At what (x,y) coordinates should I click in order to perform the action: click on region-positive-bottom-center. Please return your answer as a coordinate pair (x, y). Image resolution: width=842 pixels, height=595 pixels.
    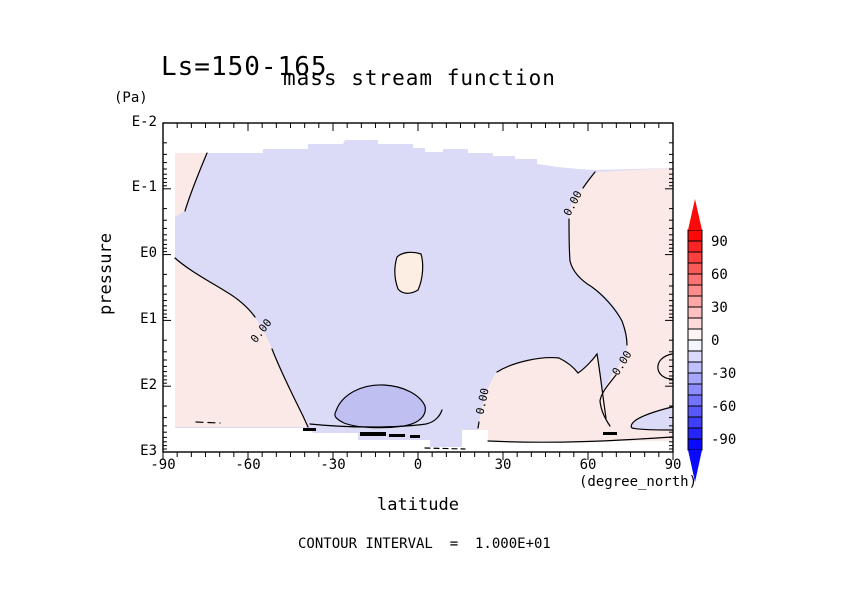
    Looking at the image, I should click on (543, 397).